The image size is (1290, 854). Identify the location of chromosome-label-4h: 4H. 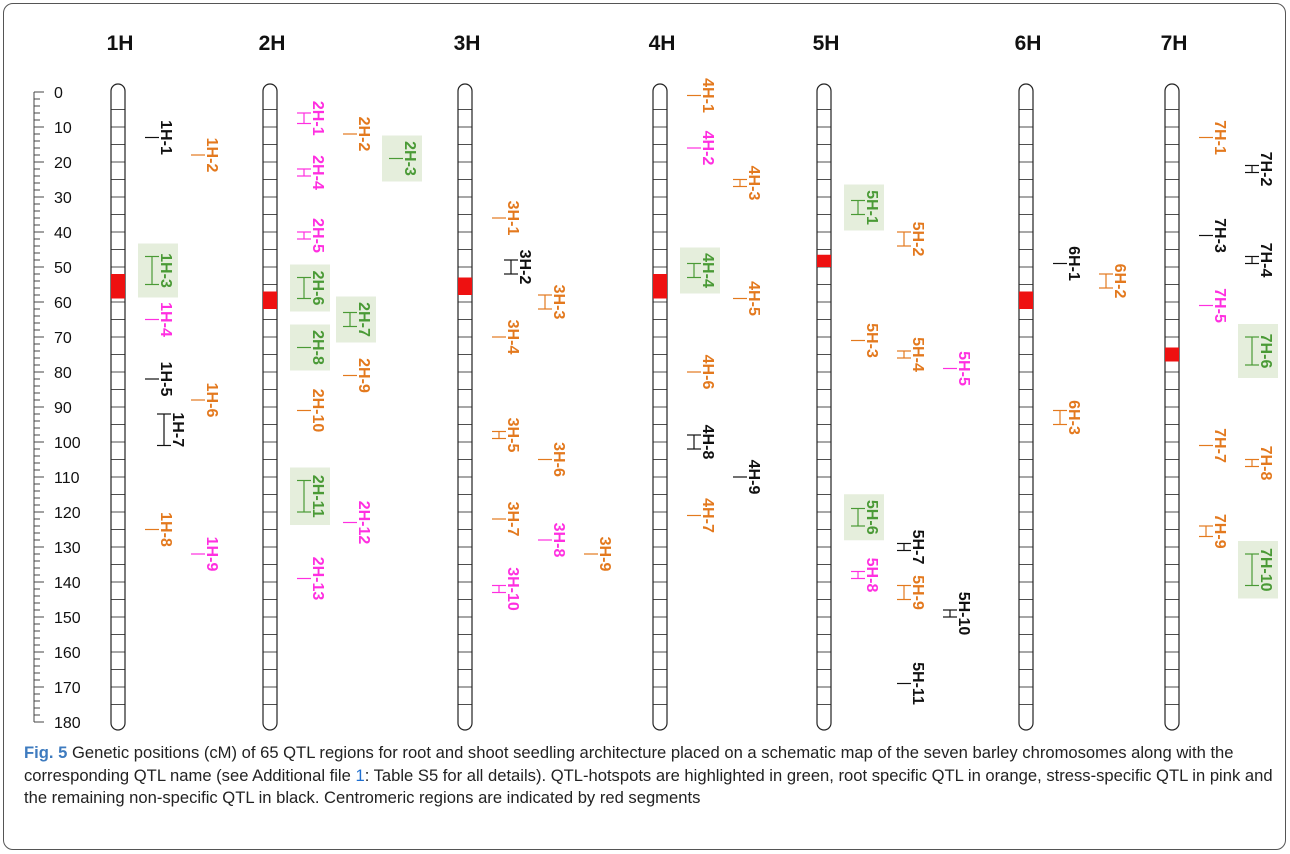
(662, 43).